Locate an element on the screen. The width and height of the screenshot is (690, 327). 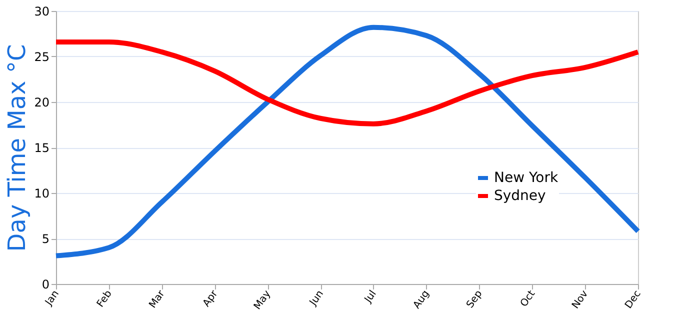
x-tick-label: Jun is located at coordinates (316, 298).